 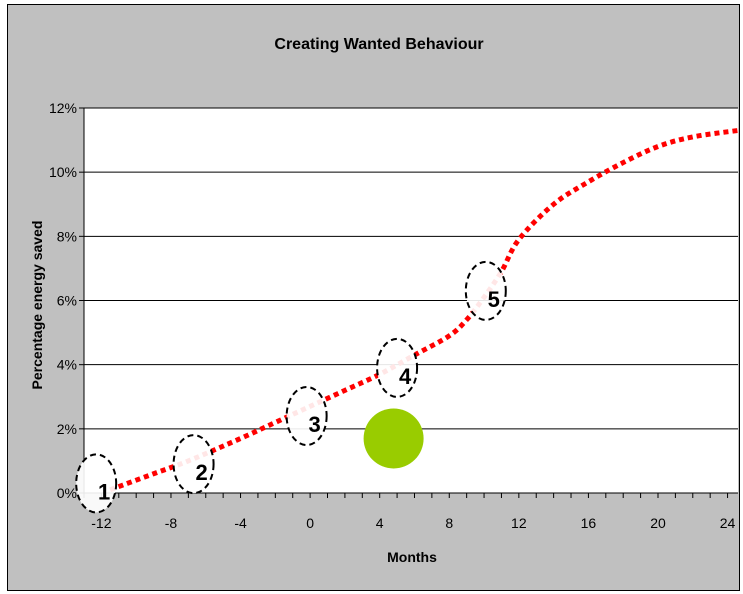 I want to click on x-tick-label: -4, so click(x=240, y=523).